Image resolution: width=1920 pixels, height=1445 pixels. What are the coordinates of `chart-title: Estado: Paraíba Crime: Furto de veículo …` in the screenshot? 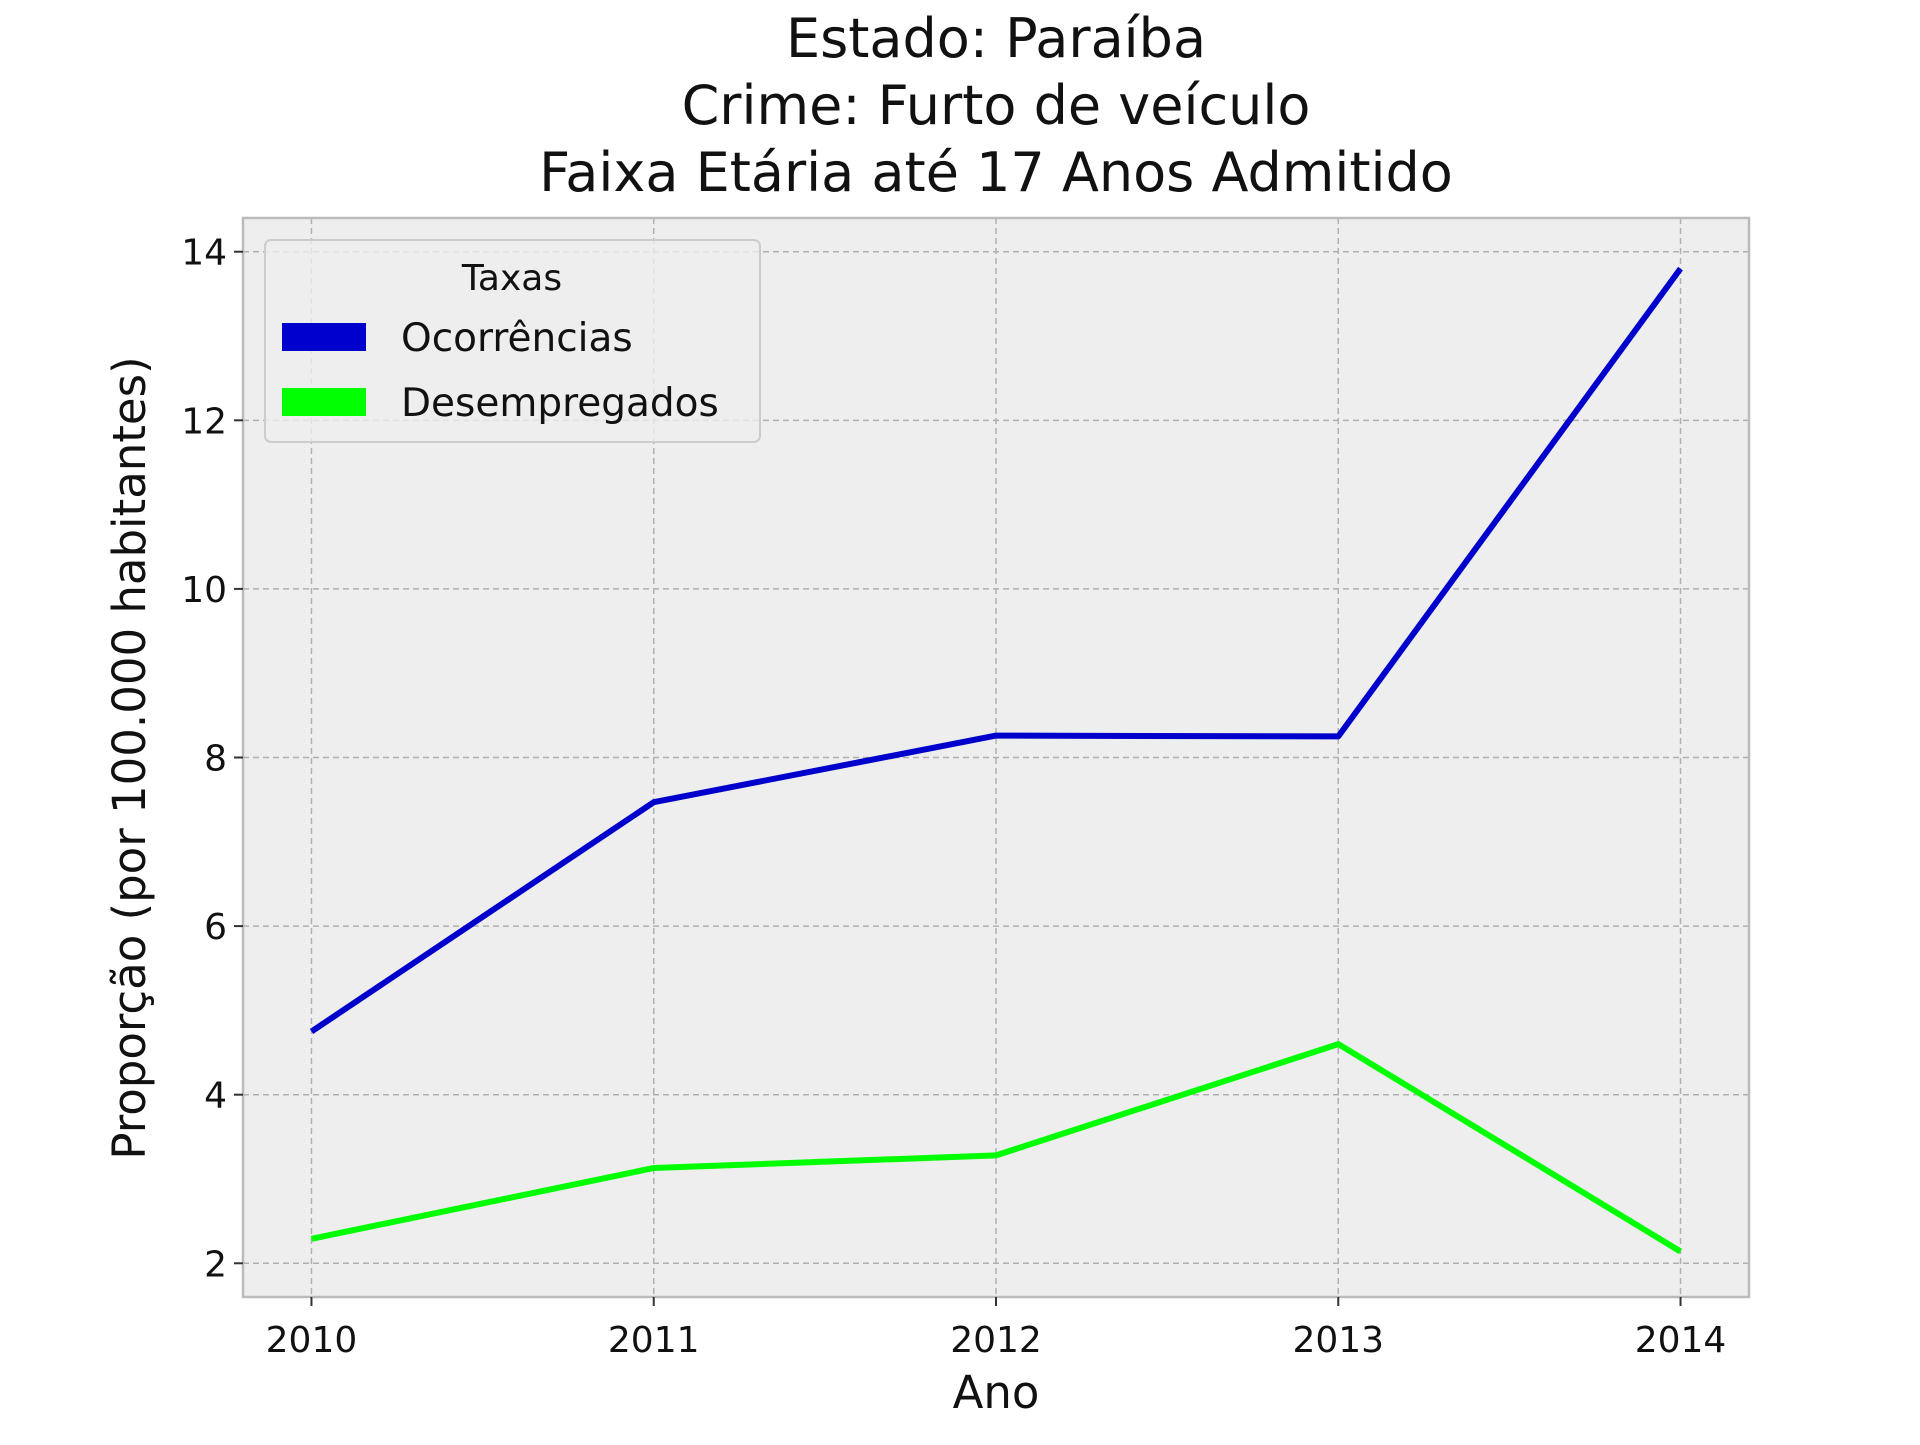 It's located at (996, 105).